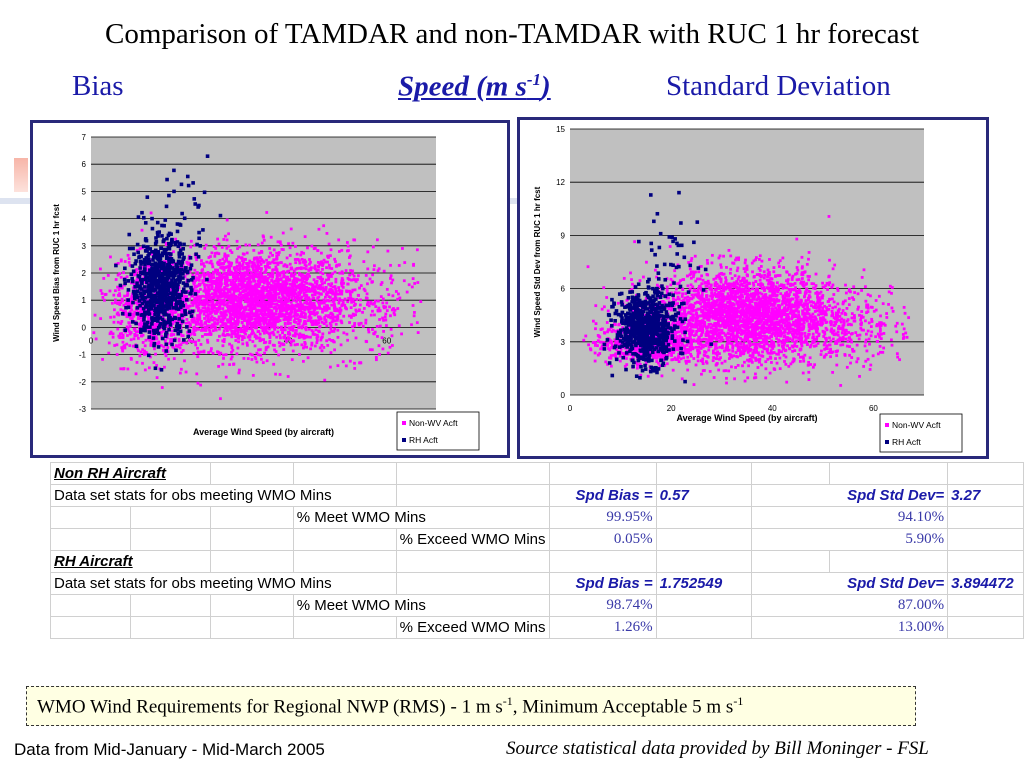 The image size is (1024, 768). I want to click on speed-heading-sup: -1, so click(534, 79).